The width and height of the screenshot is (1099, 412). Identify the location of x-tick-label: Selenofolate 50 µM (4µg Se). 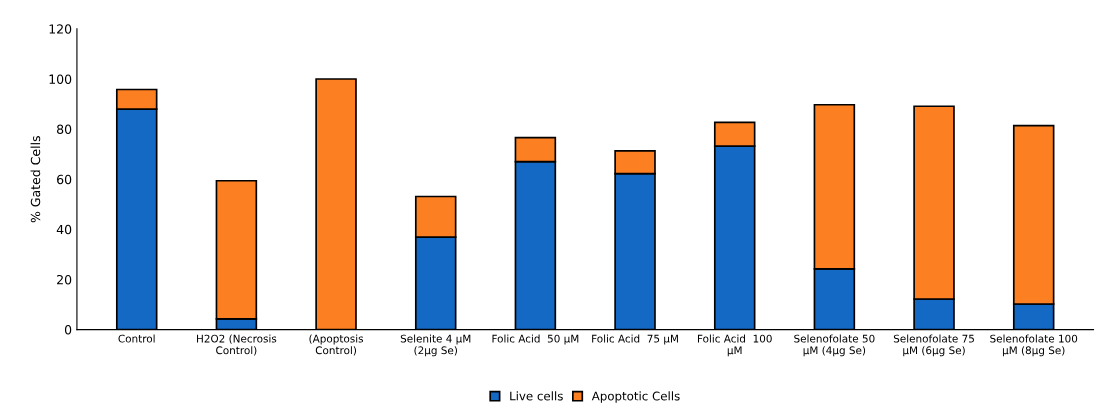
(834, 345).